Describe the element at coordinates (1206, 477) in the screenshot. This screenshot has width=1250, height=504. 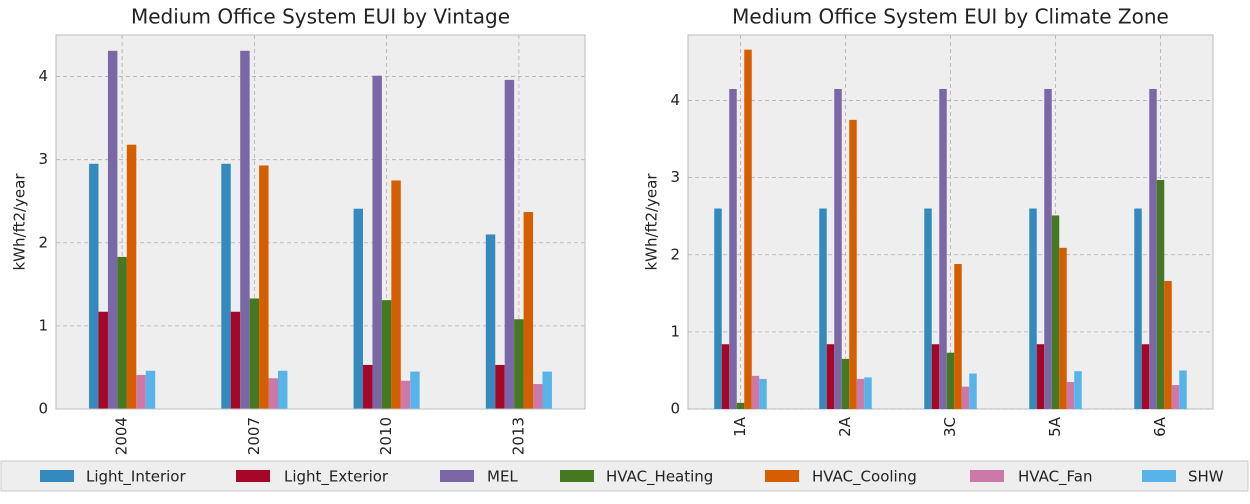
I see `legend-label: SHW` at that location.